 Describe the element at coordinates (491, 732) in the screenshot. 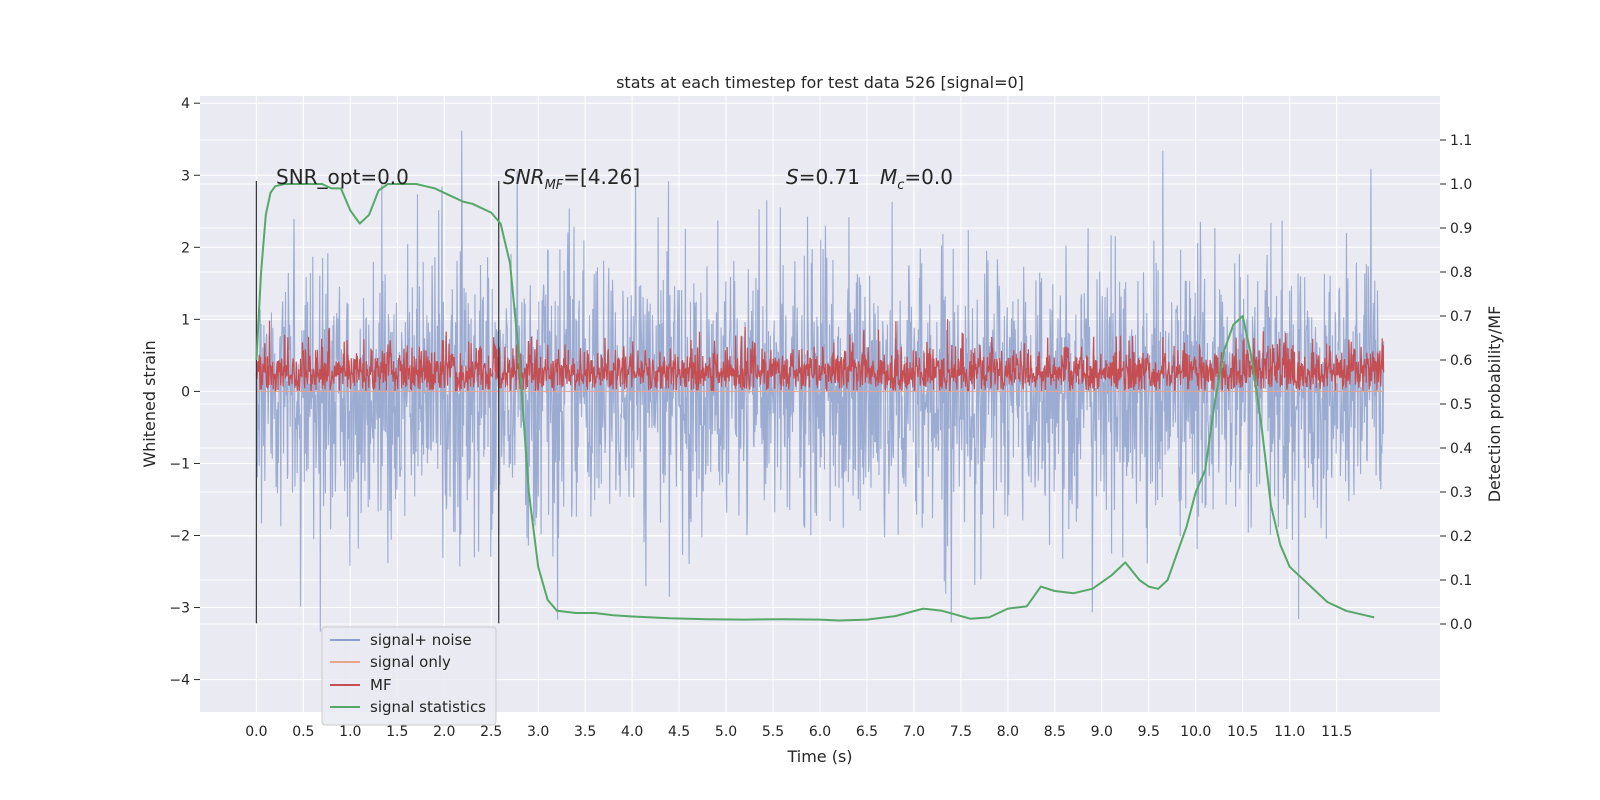

I see `x-tick-label: 2.5` at that location.